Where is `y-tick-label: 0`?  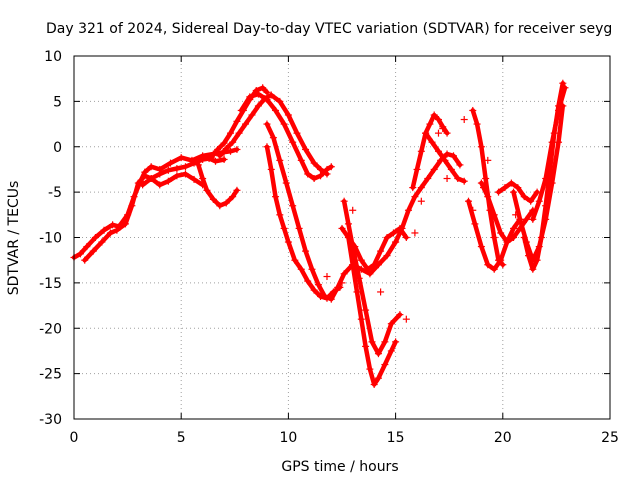
y-tick-label: 0 is located at coordinates (57, 148).